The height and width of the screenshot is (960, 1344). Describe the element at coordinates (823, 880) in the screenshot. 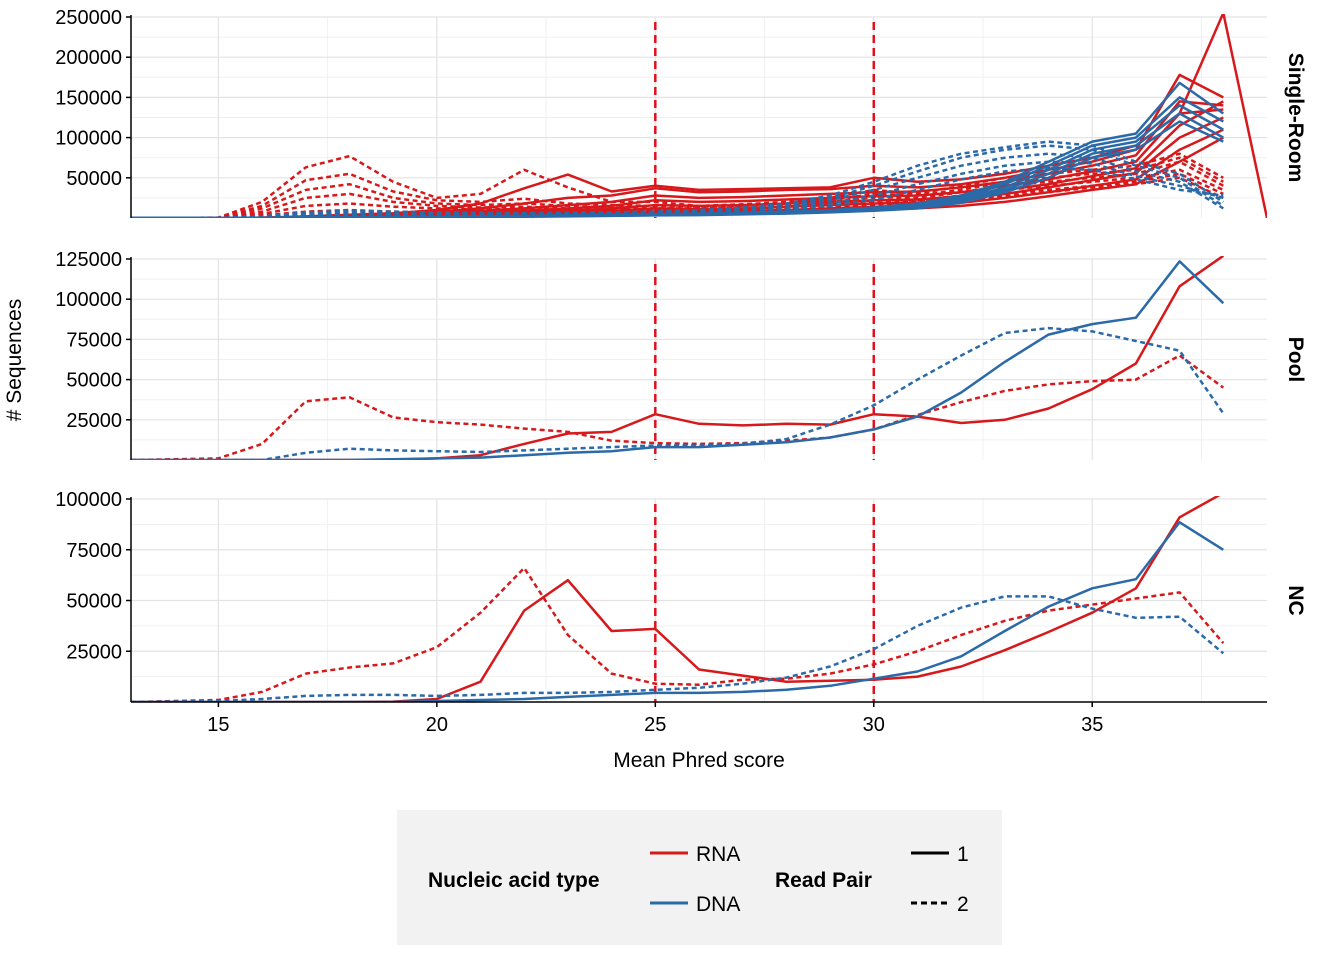

I see `legend-linetype-title: Read Pair` at that location.